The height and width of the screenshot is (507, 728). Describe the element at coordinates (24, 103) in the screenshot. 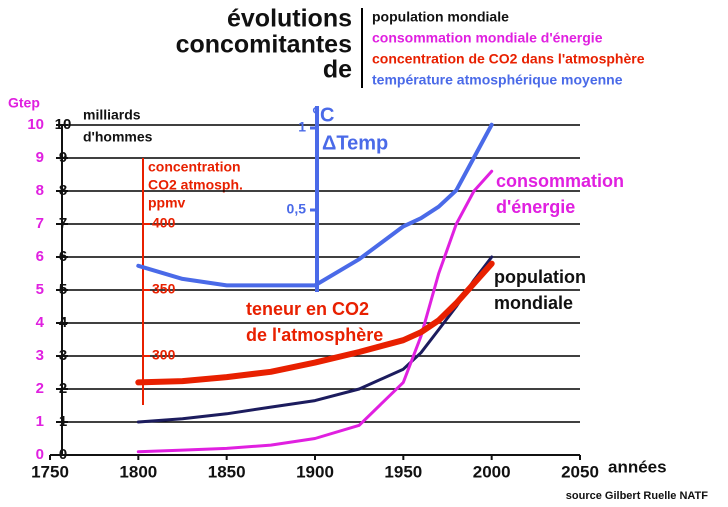

I see `y-label: Gtep` at that location.